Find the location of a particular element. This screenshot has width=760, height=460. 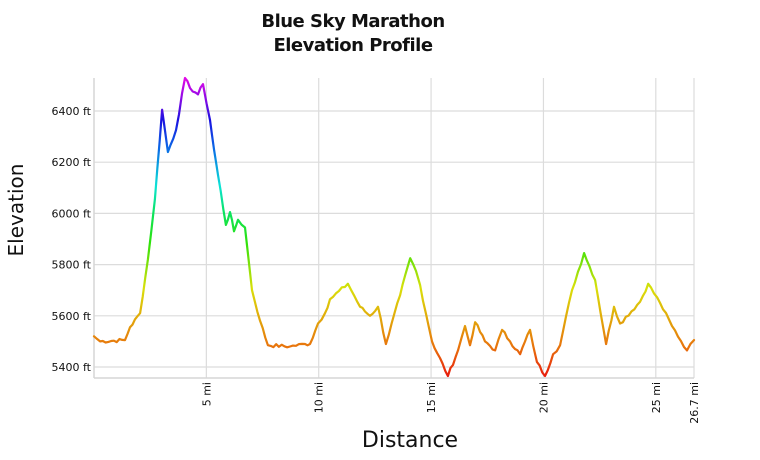

chart-title: Blue Sky Marathon Elevation Profile is located at coordinates (353, 34).